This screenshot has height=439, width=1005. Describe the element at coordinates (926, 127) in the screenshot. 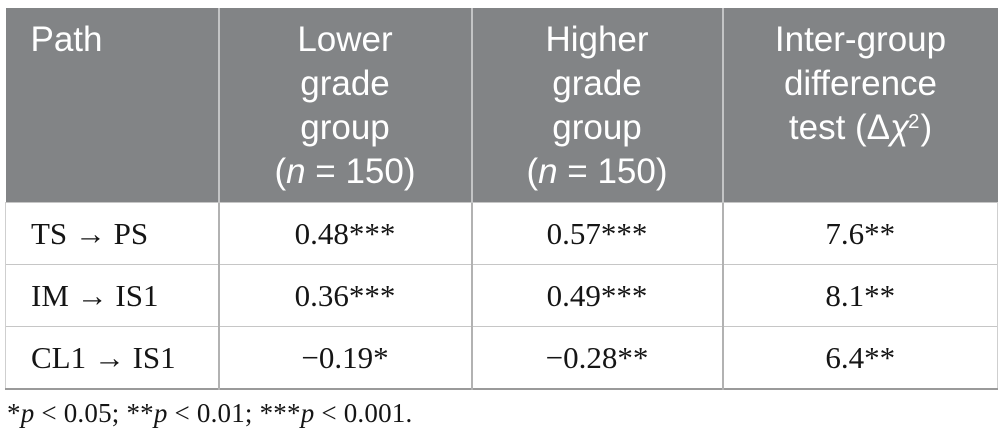

I see `paren-close: )` at that location.